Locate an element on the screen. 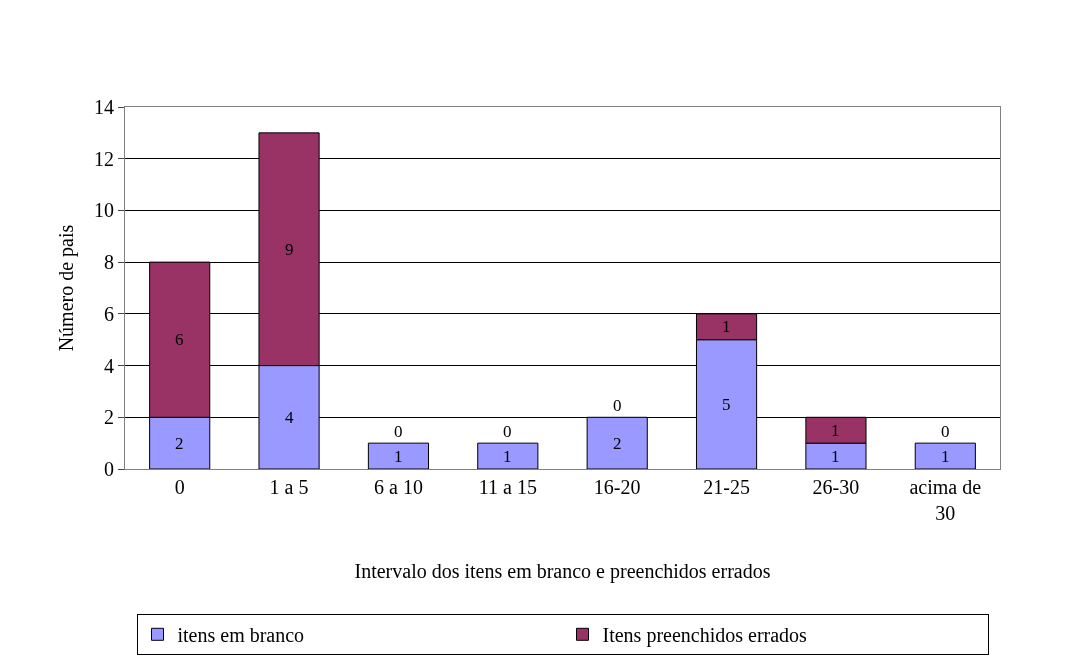  y-axis-title: Número de pais is located at coordinates (66, 288).